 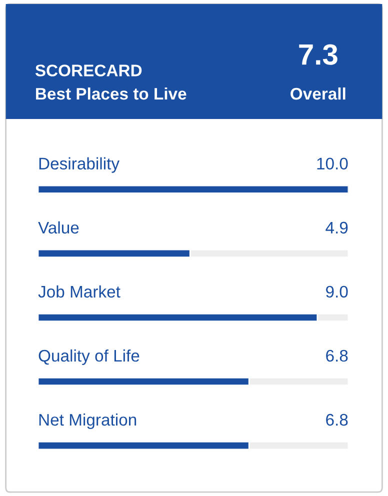 I want to click on chart-subtitle: Best Places to Live, so click(x=111, y=93).